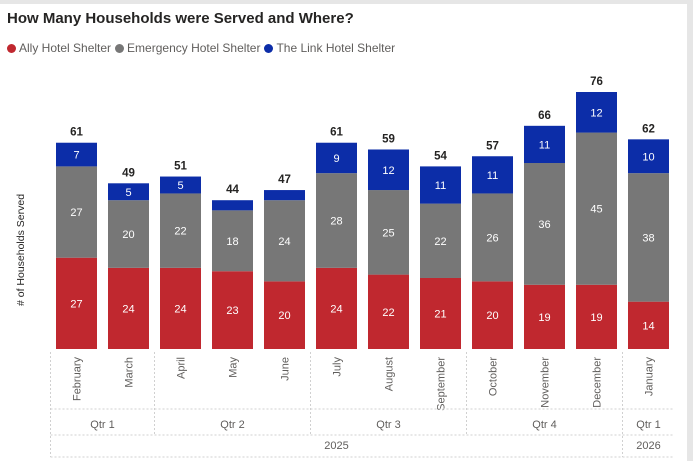 This screenshot has width=693, height=461. What do you see at coordinates (336, 48) in the screenshot?
I see `legend-label-link: The Link Hotel Shelter` at bounding box center [336, 48].